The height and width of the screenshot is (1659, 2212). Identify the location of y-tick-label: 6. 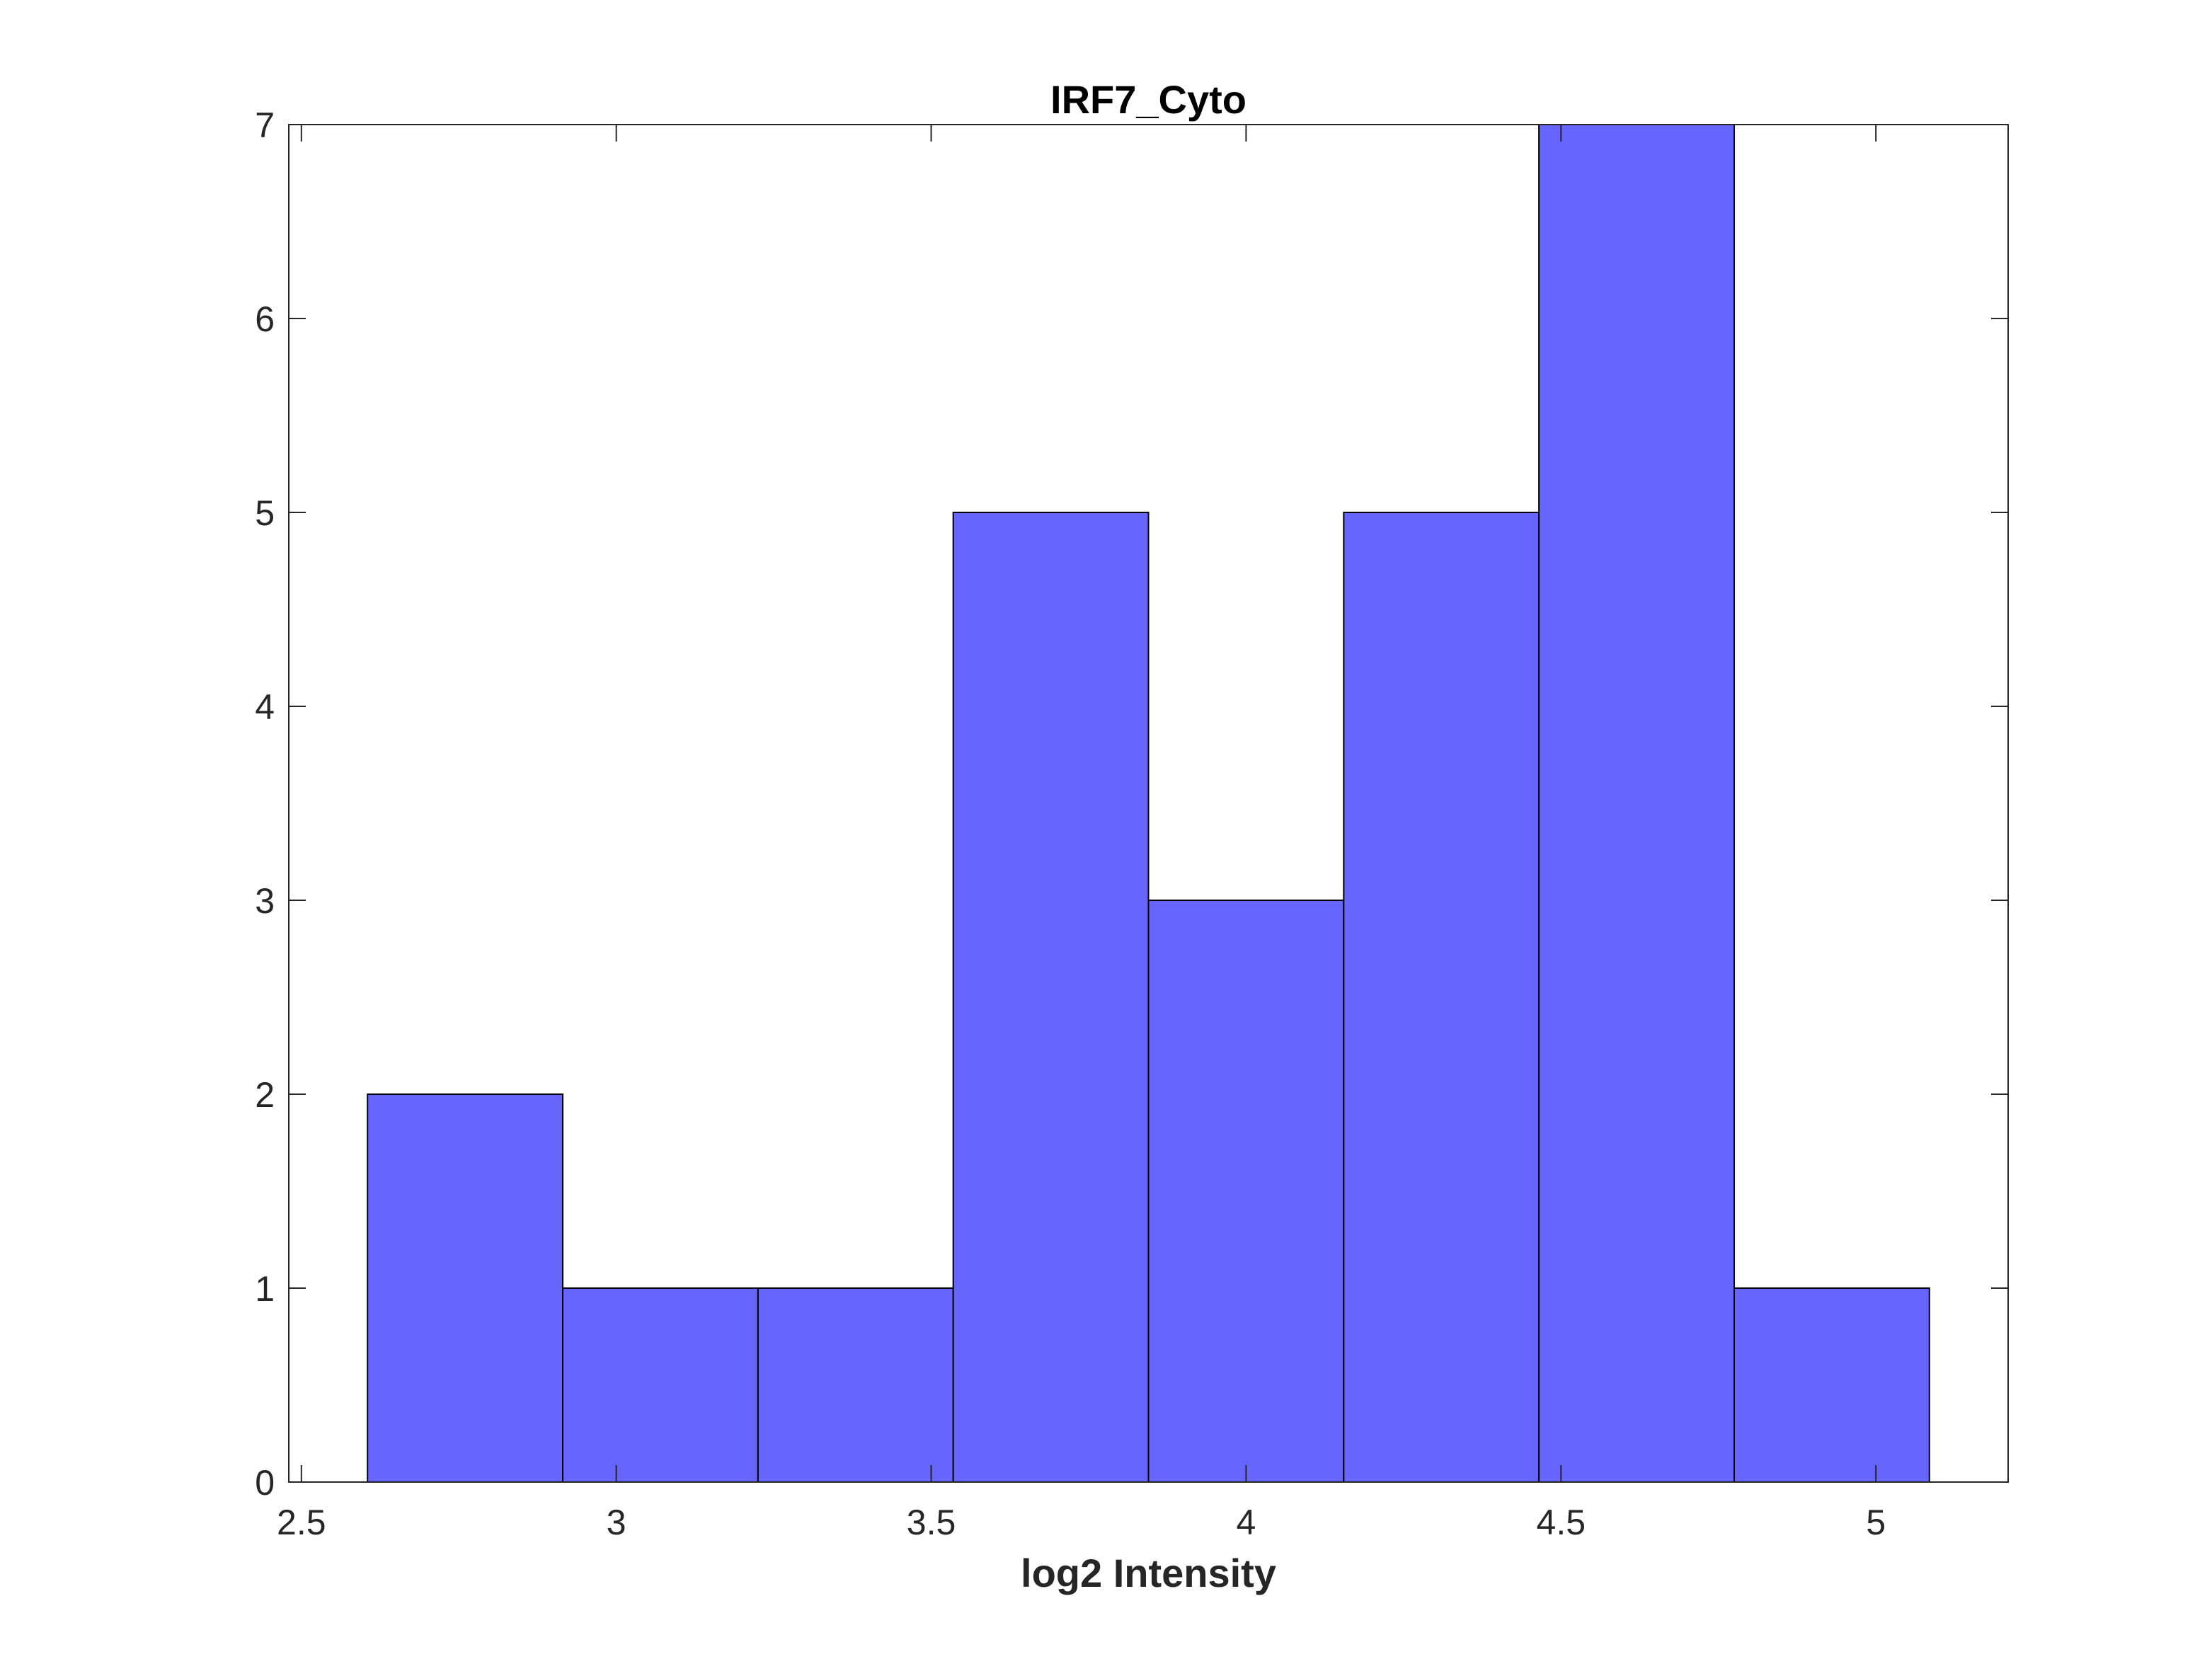
(265, 319).